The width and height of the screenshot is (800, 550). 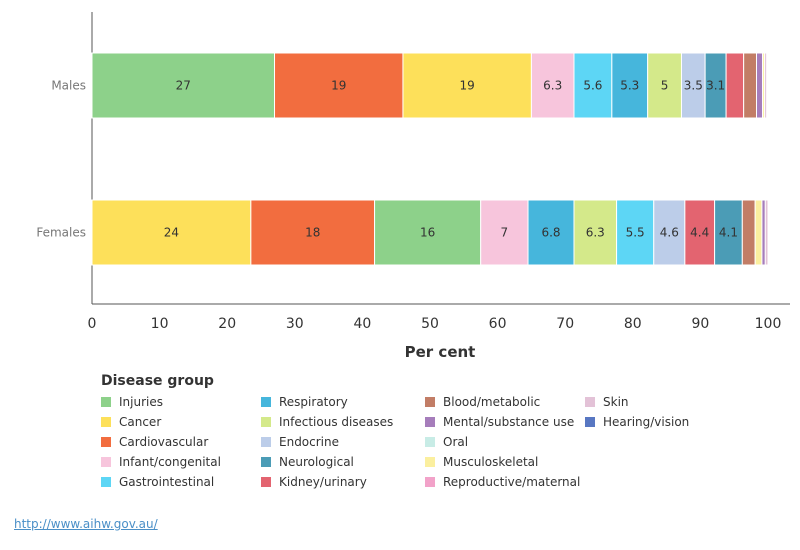 I want to click on x-tick-label-40: 40, so click(x=362, y=324).